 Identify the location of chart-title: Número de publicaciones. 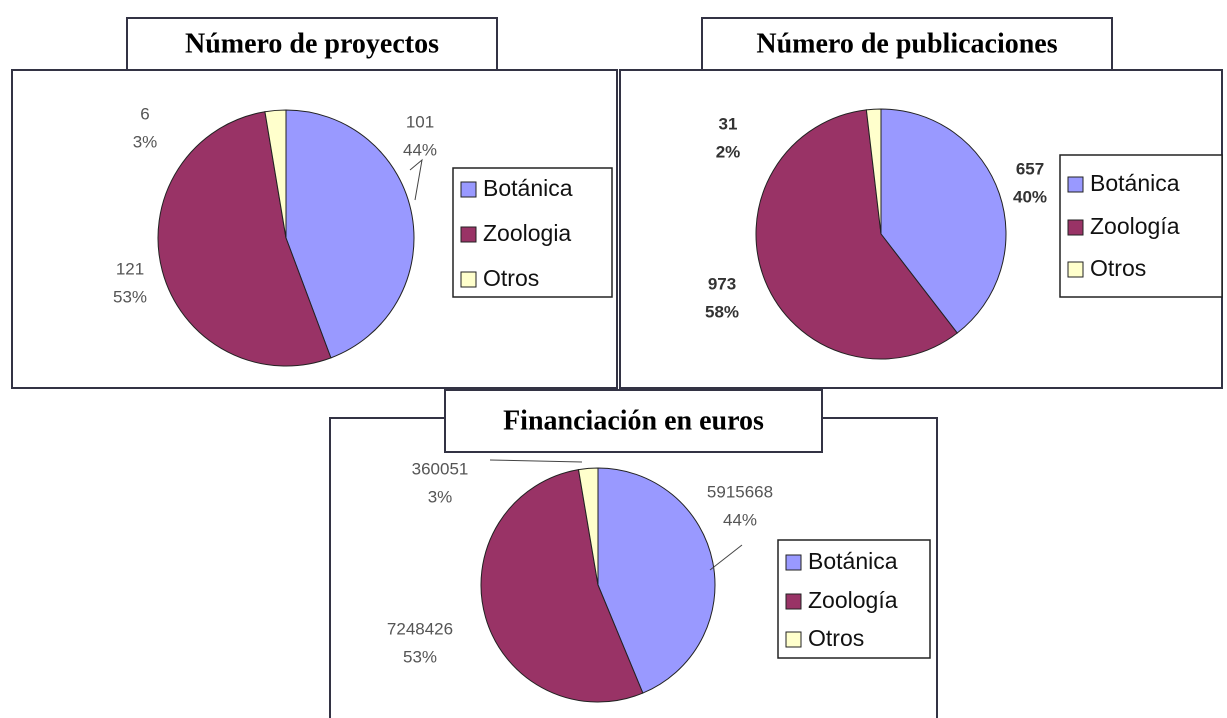
(906, 43).